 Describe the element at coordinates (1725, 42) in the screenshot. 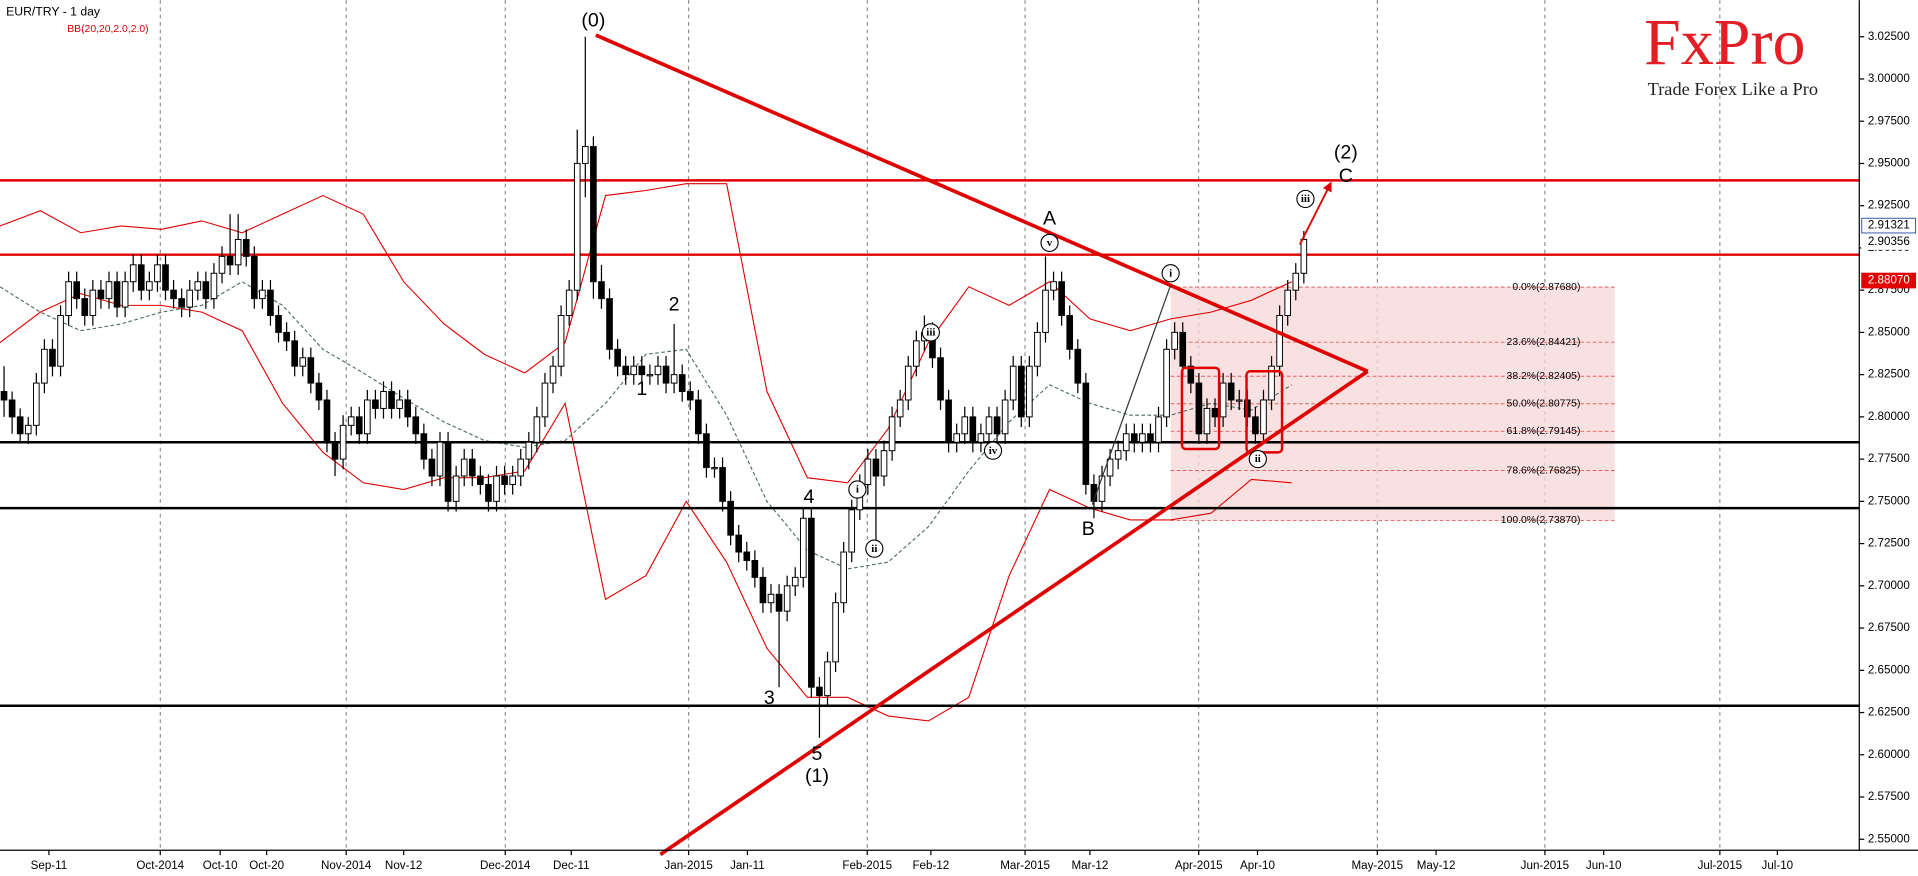

I see `logo: FxPro` at that location.